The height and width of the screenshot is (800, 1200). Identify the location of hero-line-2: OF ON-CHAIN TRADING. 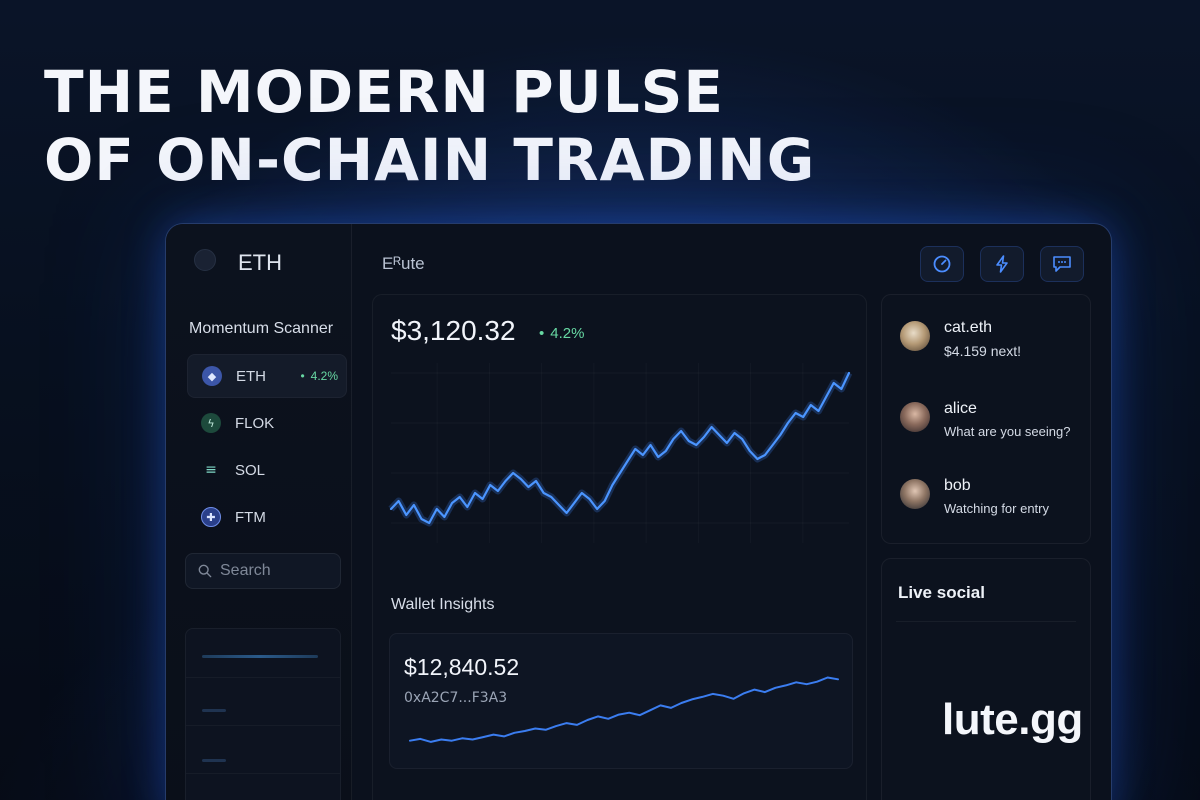
(430, 160).